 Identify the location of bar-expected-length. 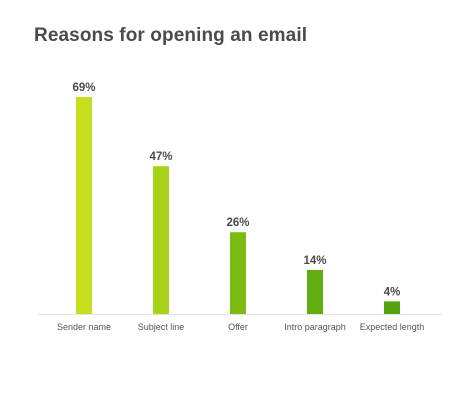
(392, 307).